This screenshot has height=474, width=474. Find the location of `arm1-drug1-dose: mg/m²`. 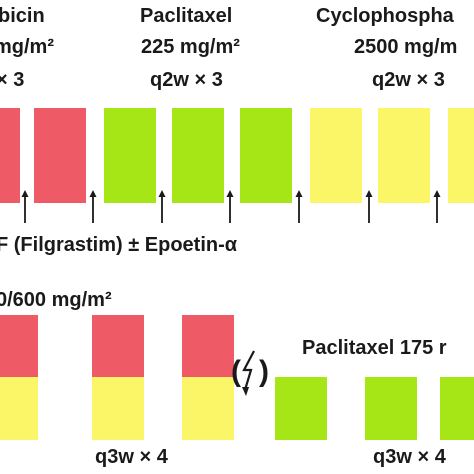

arm1-drug1-dose: mg/m² is located at coordinates (27, 47).